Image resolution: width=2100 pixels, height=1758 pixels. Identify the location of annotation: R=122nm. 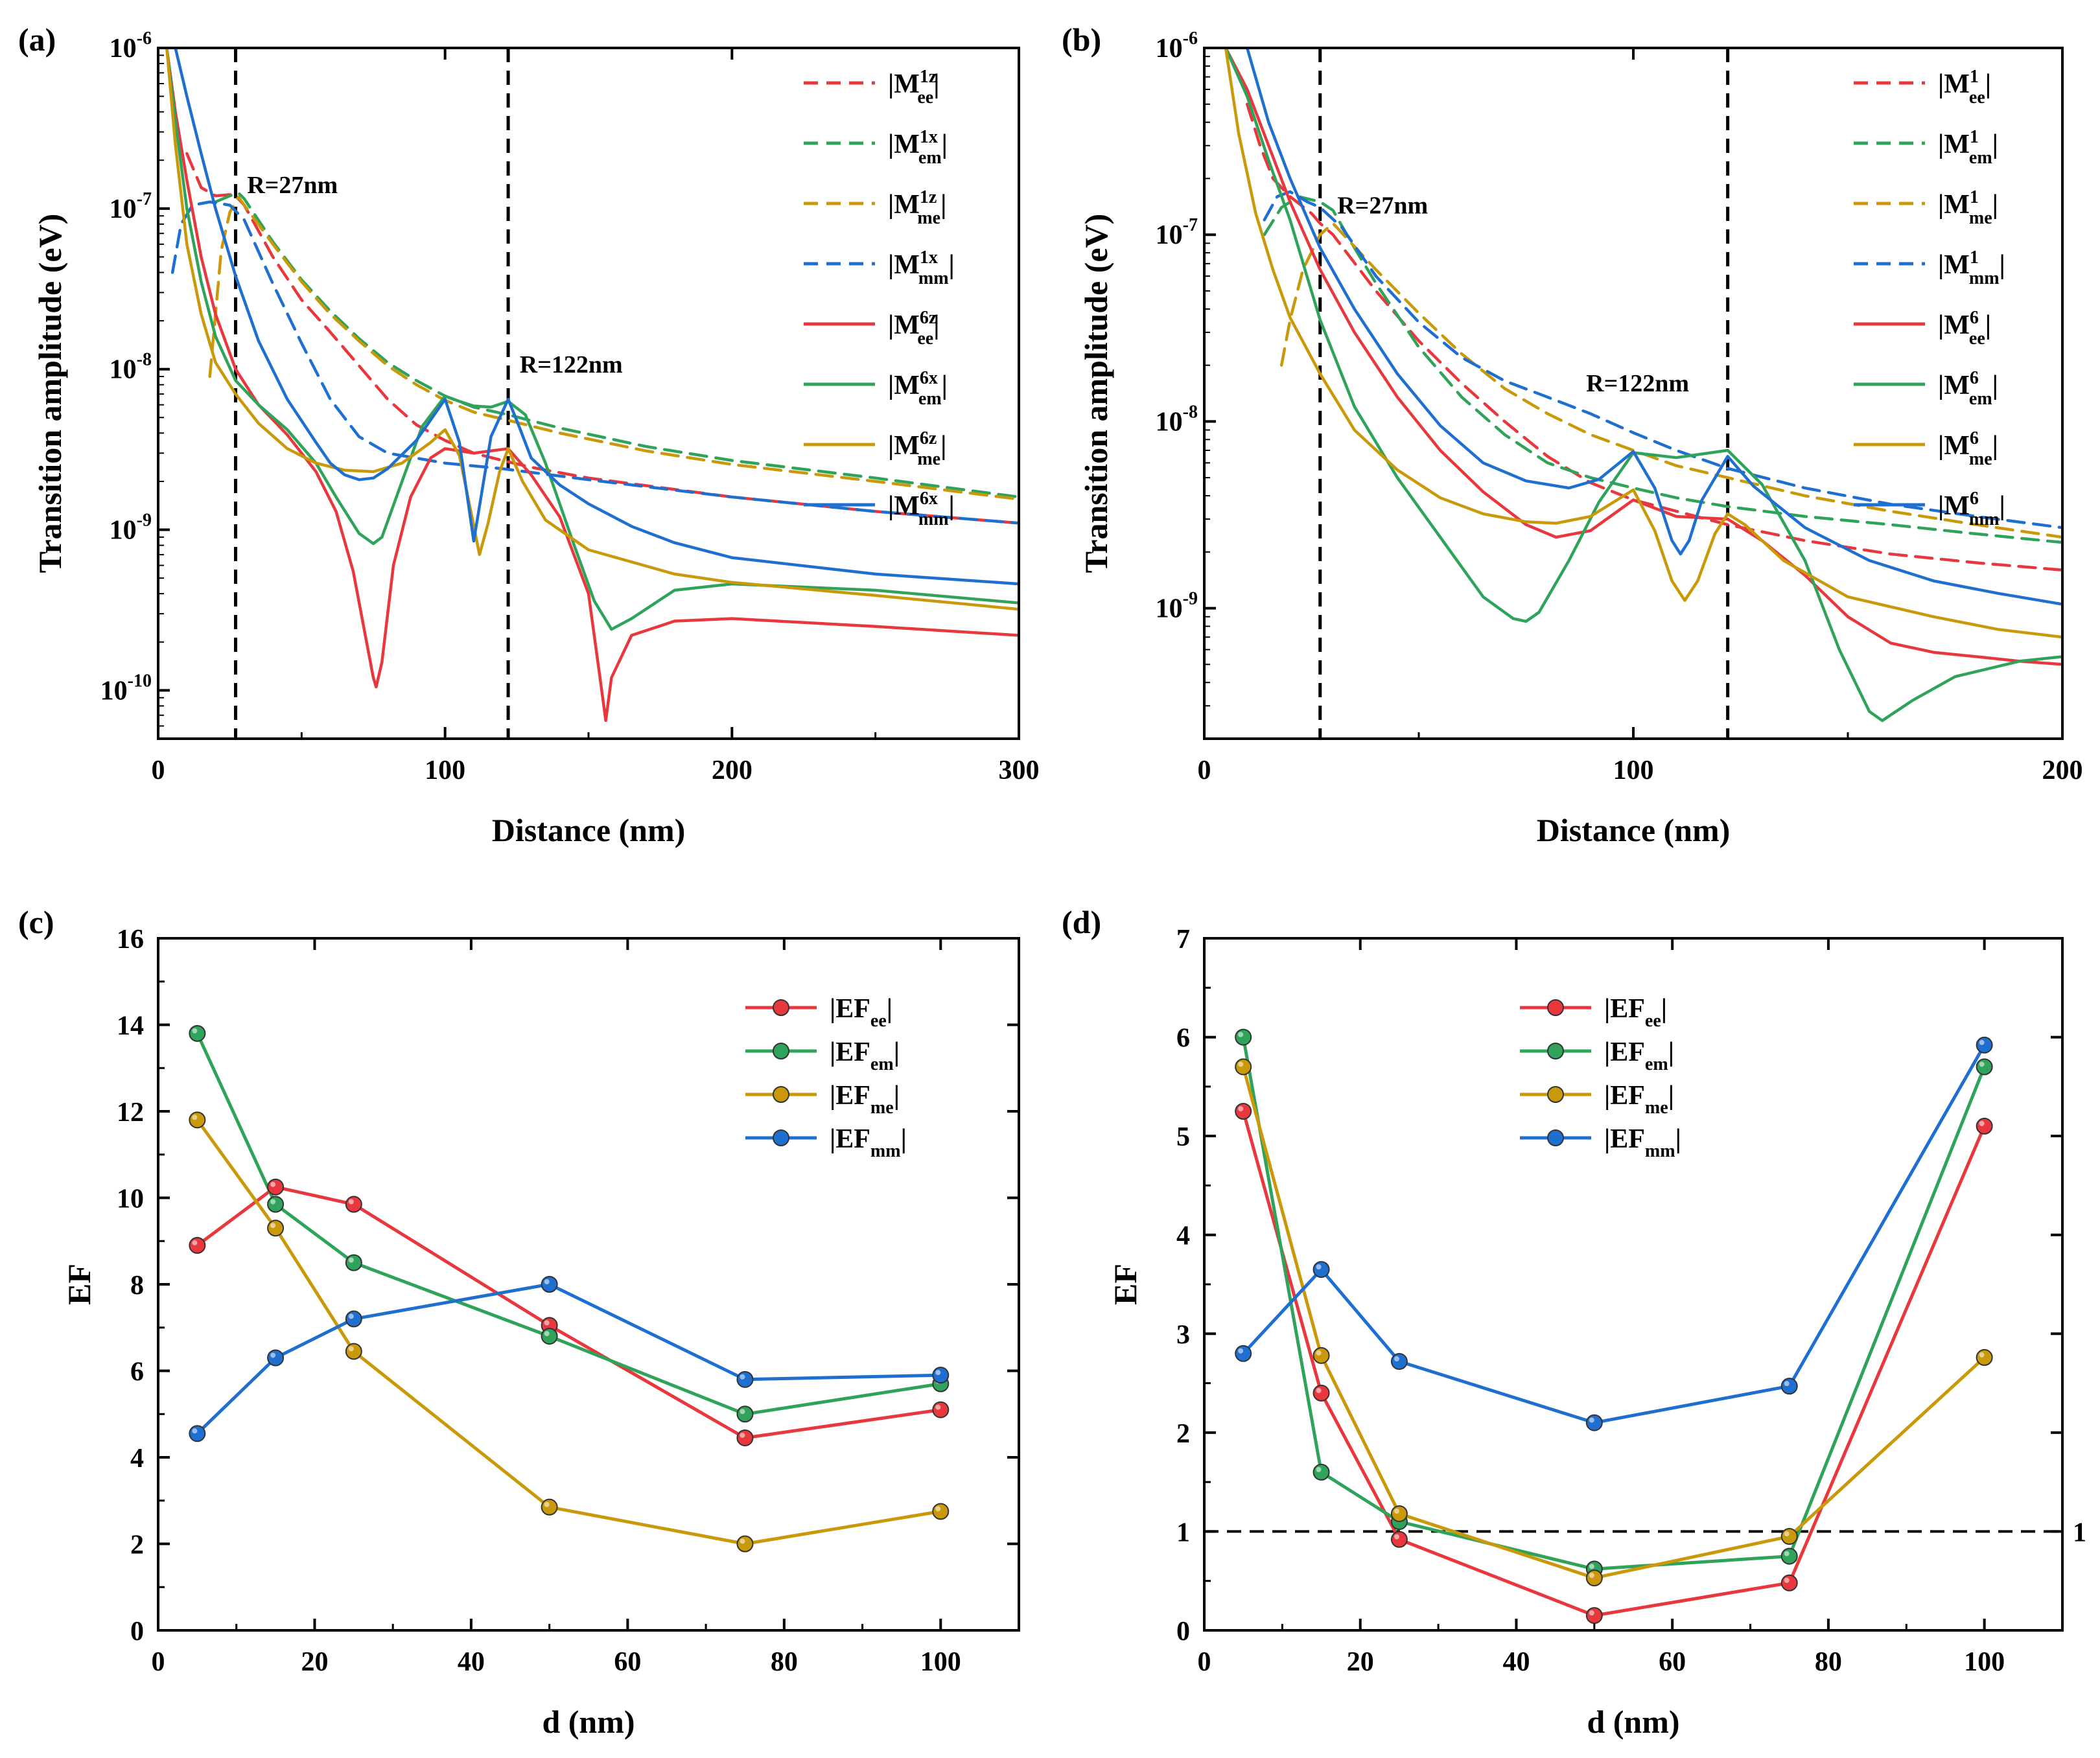
(1637, 384).